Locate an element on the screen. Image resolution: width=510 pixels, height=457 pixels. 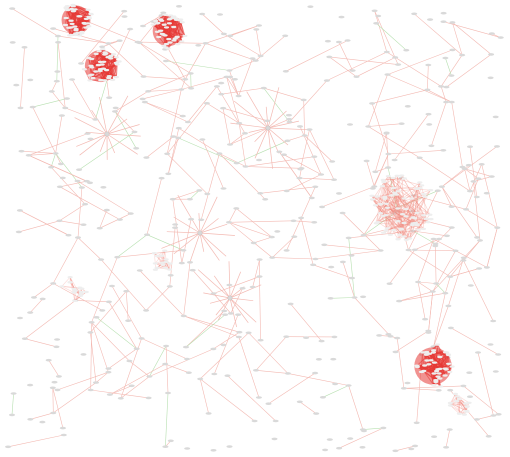
hub-node-h3 is located at coordinates (268, 128).